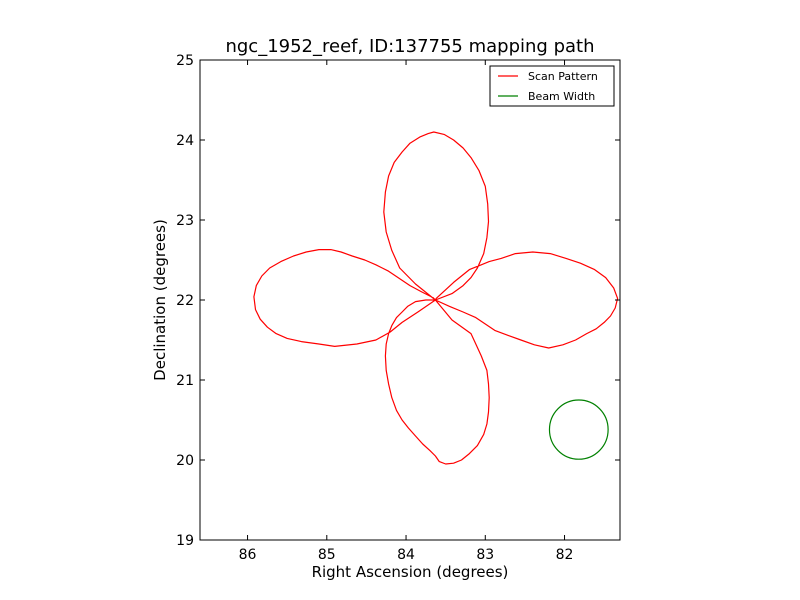  I want to click on x-tick-label: 82, so click(565, 555).